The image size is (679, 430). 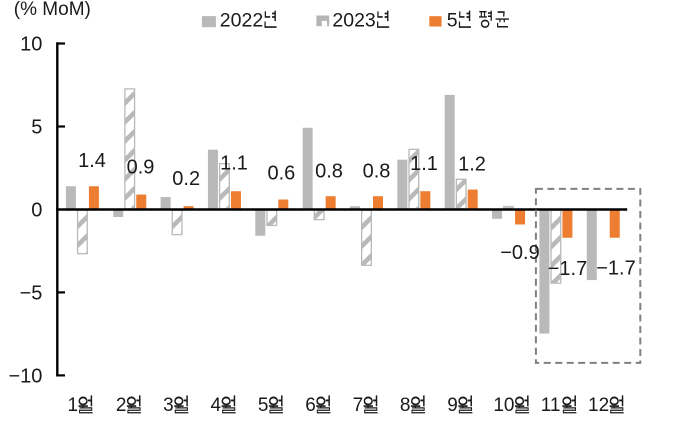 I want to click on svg-text: 4, so click(x=216, y=405).